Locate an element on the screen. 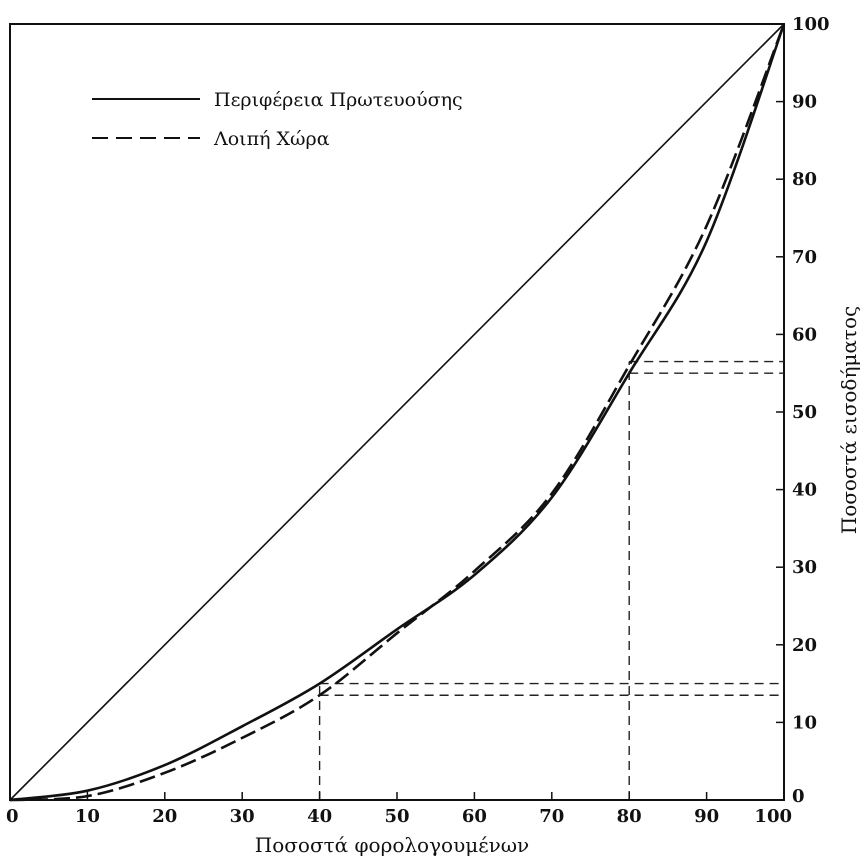  x-axis-title: Ποσοστά φορολογουμένων is located at coordinates (392, 844).